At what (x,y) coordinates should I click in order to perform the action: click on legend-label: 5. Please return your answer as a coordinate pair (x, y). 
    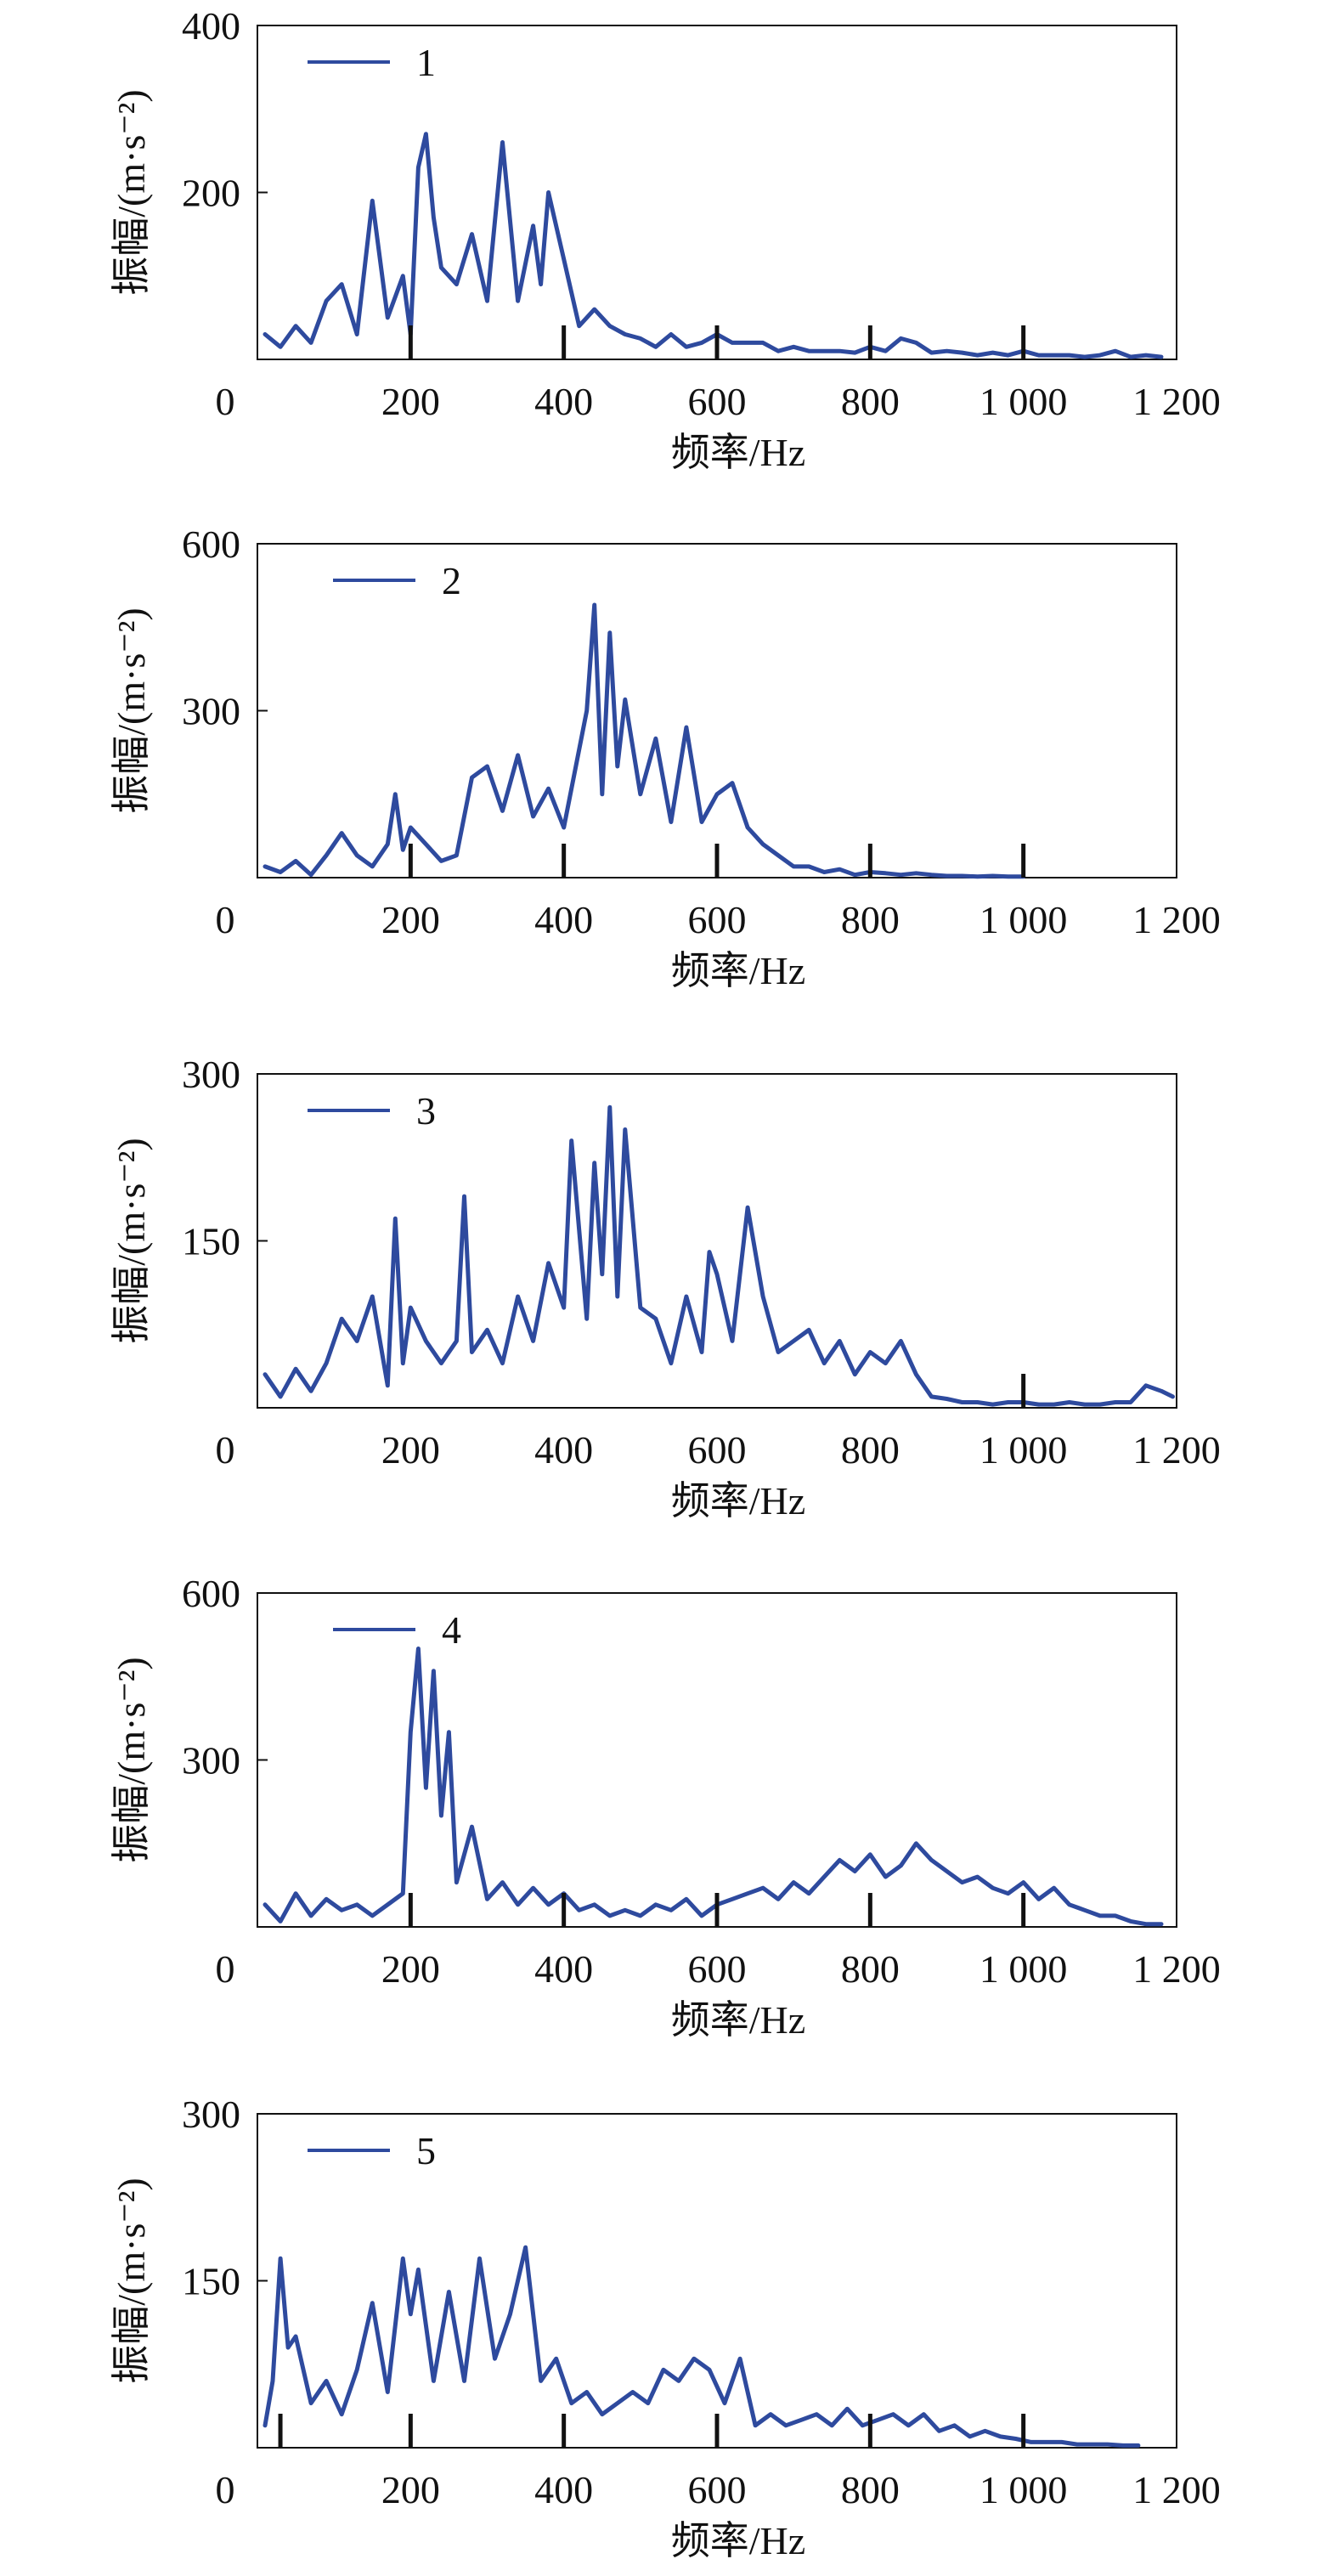
    Looking at the image, I should click on (426, 2150).